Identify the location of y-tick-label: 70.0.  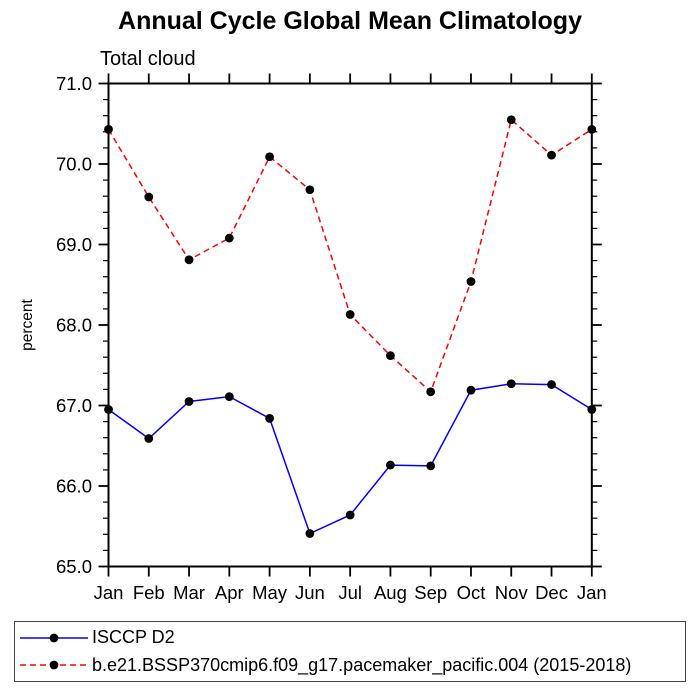
(74, 164).